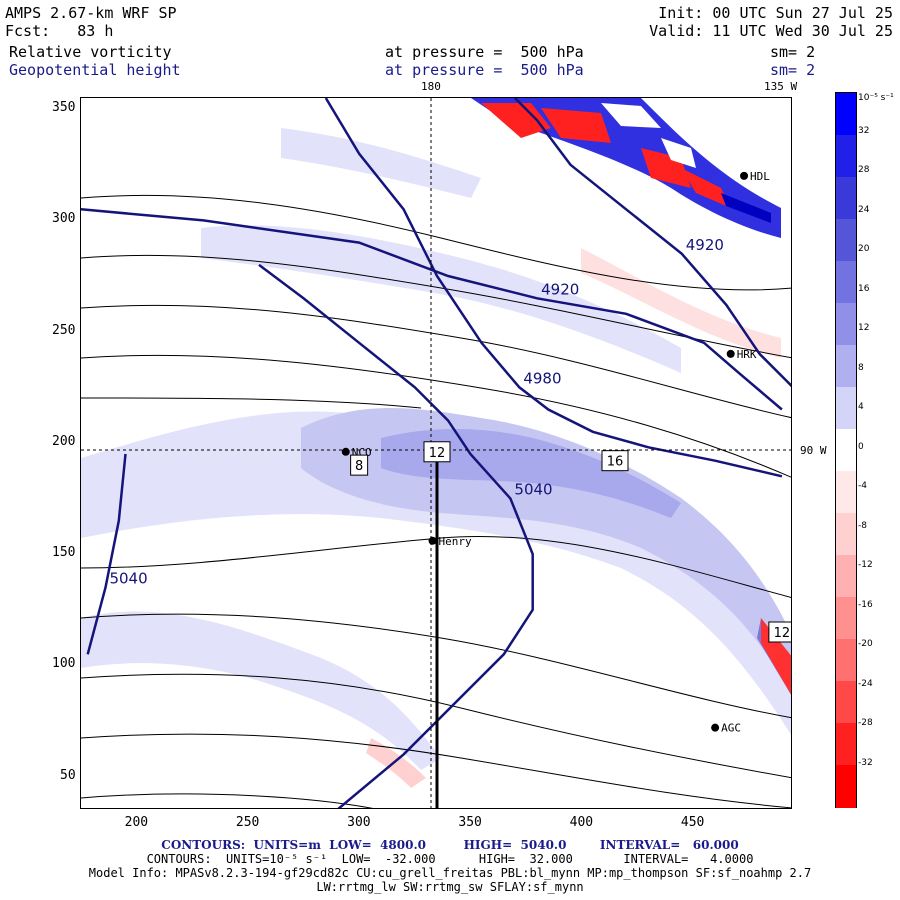 The width and height of the screenshot is (900, 900). Describe the element at coordinates (793, 70) in the screenshot. I see `field2-smoothing: sm= 2` at that location.